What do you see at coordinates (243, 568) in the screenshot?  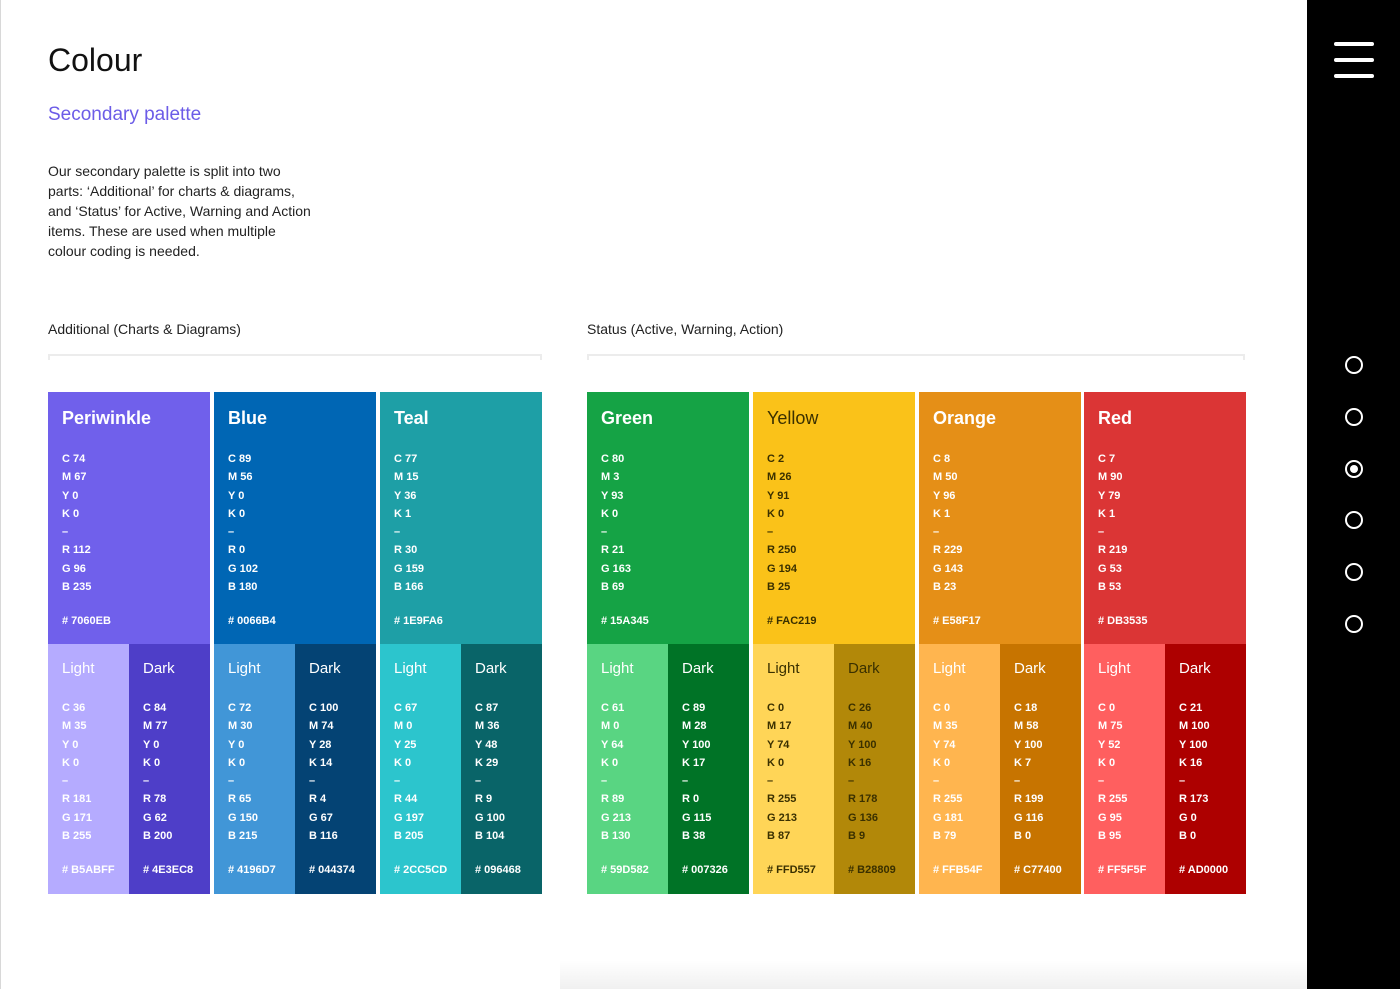 I see `spec-value: G 102` at bounding box center [243, 568].